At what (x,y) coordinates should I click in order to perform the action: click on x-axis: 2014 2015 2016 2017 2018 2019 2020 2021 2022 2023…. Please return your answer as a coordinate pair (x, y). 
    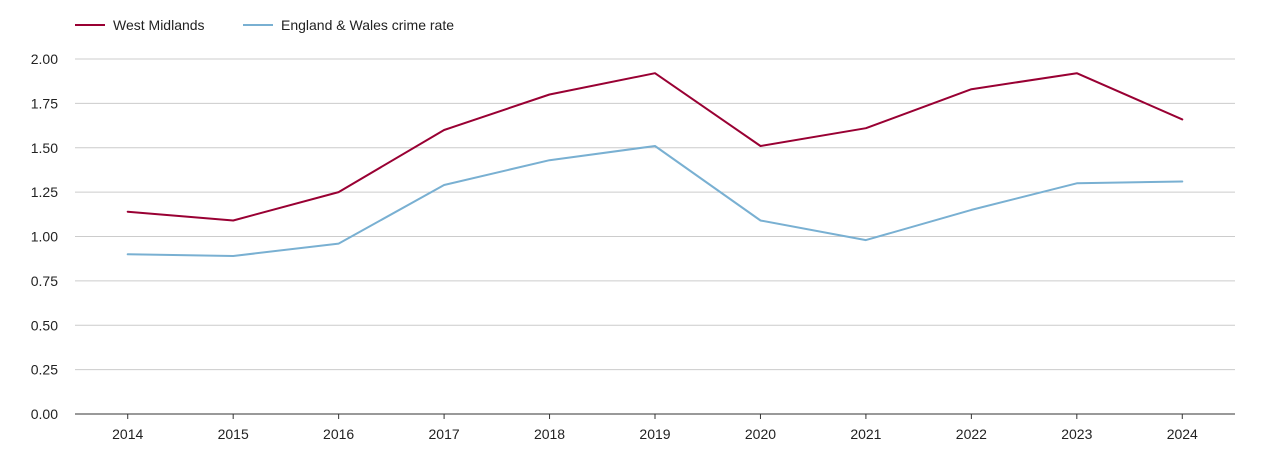
    Looking at the image, I should click on (655, 428).